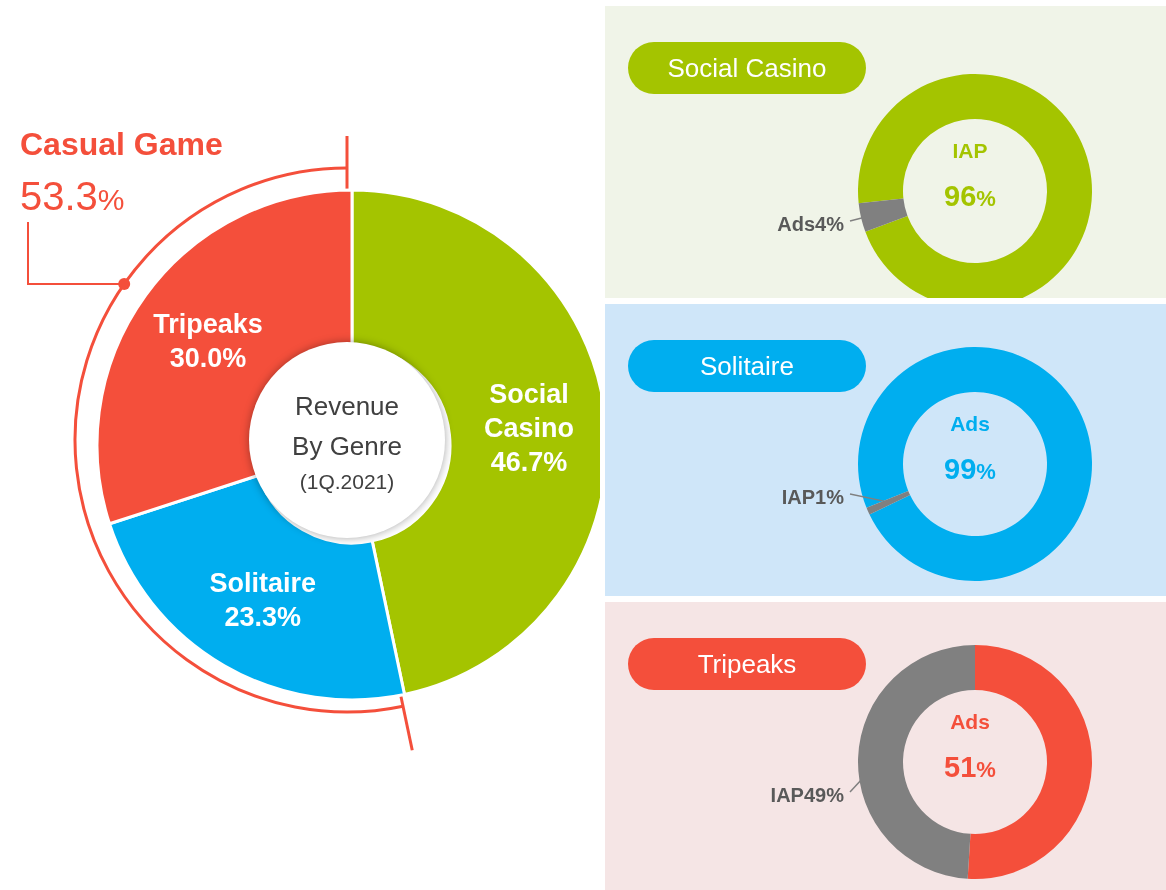 The width and height of the screenshot is (1166, 890). Describe the element at coordinates (830, 224) in the screenshot. I see `data-label: 4%` at that location.